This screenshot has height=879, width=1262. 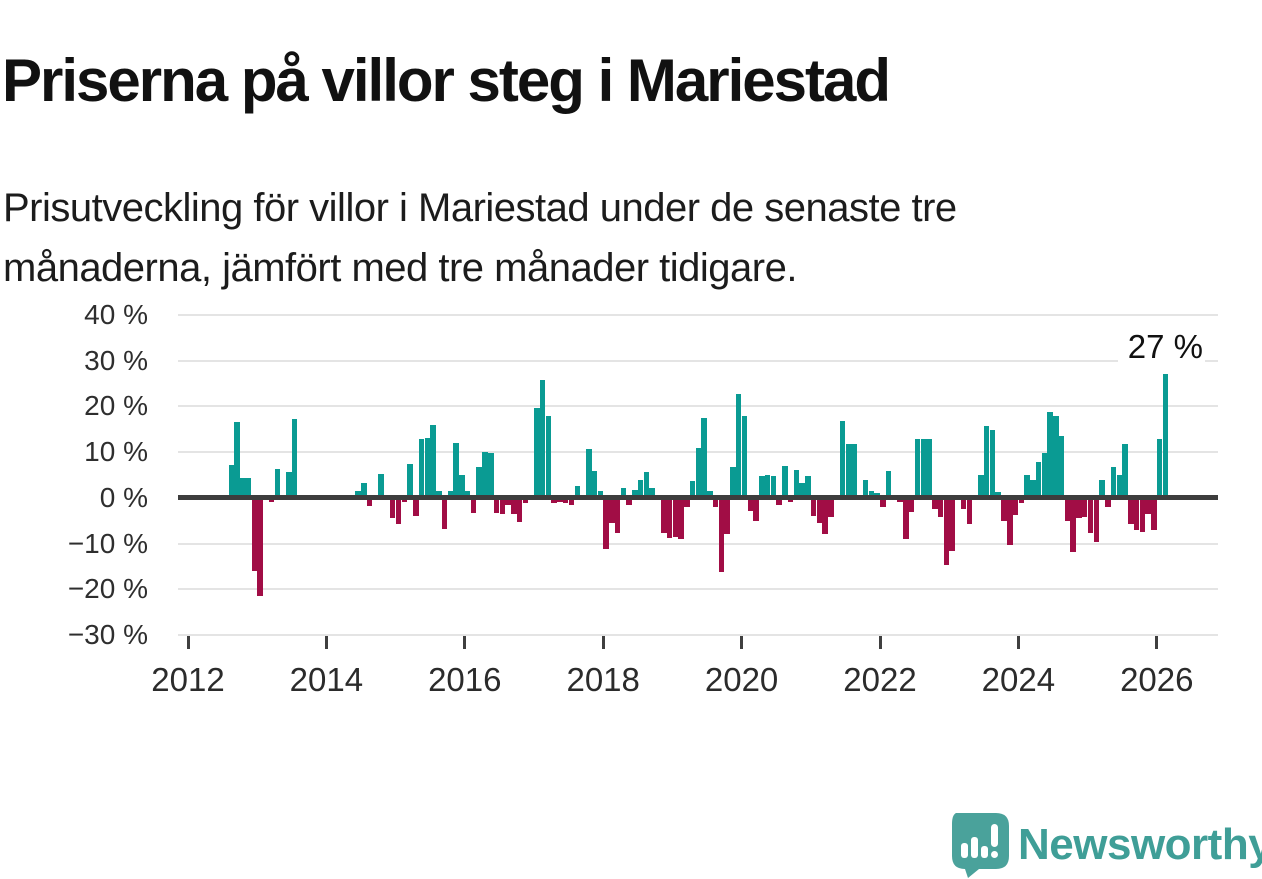 I want to click on y-axis-tick-label: 40 %, so click(x=116, y=314).